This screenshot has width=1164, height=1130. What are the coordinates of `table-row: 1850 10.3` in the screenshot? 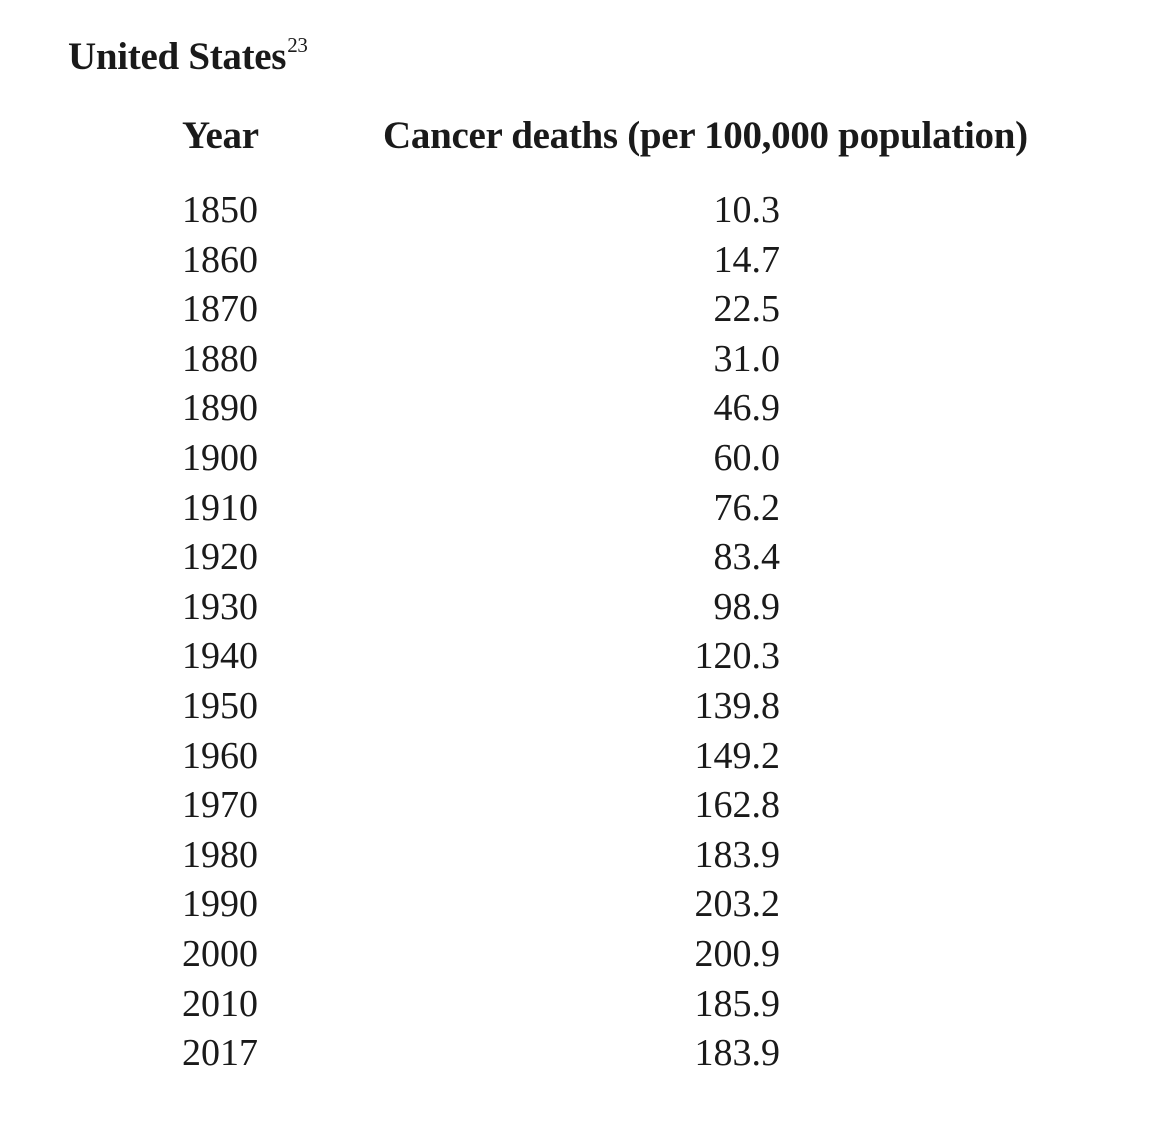 It's located at (582, 212).